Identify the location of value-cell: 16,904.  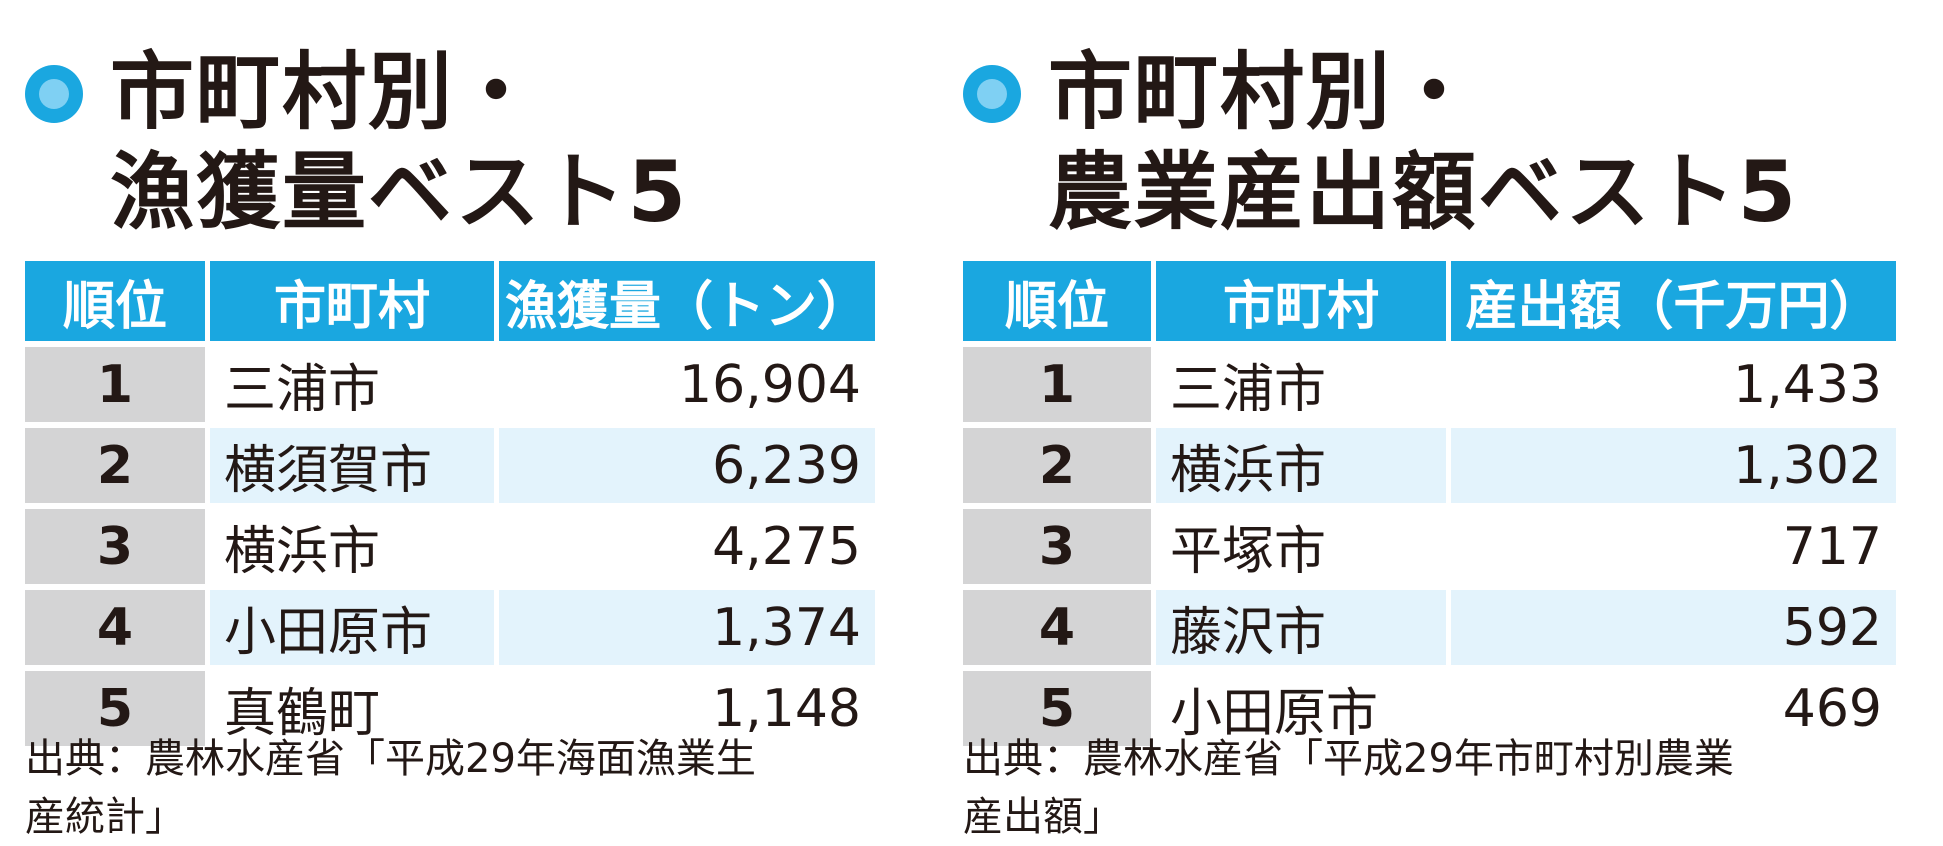
(770, 384).